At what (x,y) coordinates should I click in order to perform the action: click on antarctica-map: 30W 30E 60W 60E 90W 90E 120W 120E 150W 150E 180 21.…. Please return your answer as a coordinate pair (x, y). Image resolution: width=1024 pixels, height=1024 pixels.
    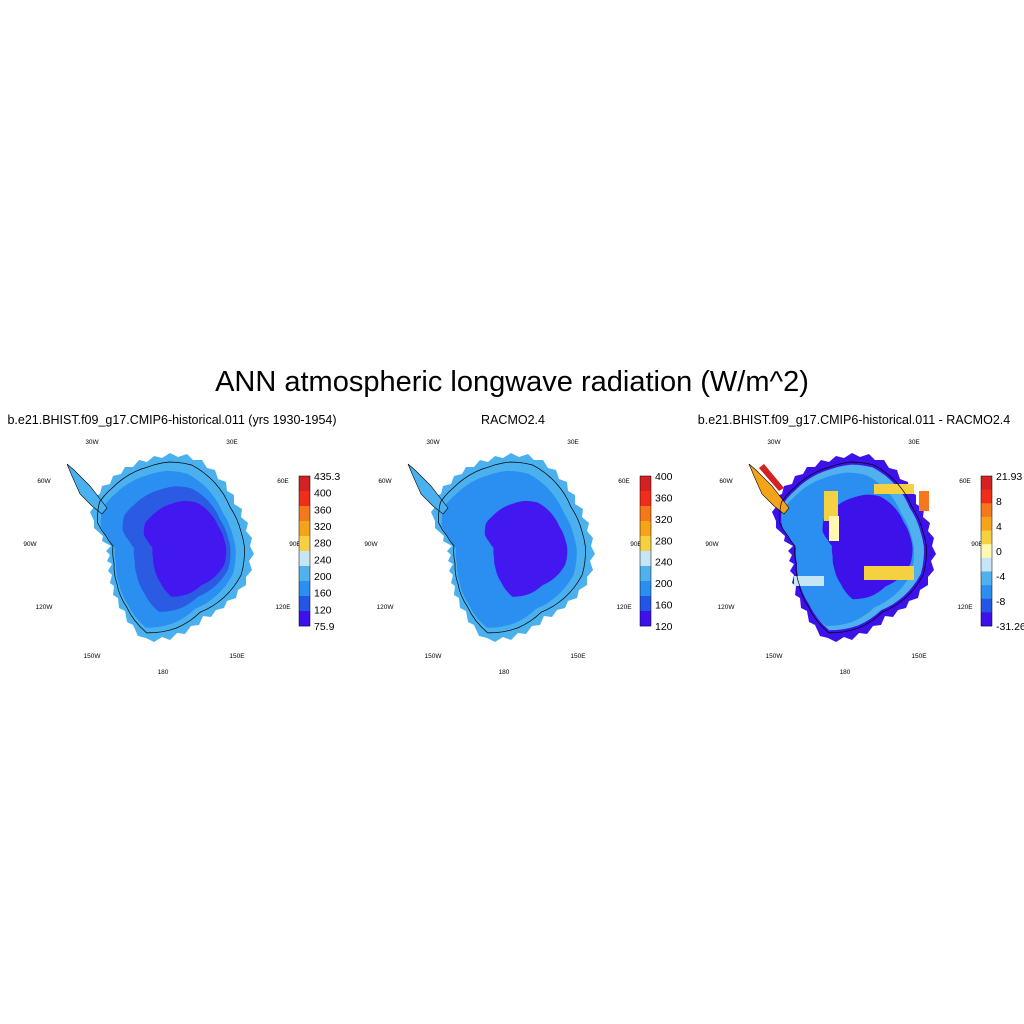
    Looking at the image, I should click on (864, 557).